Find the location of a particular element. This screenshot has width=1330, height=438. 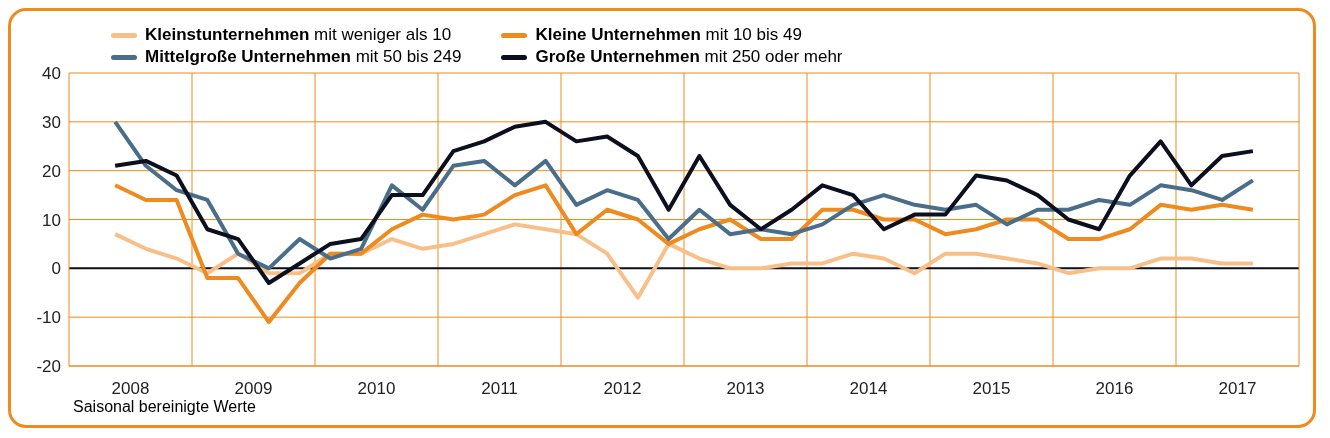

y-tick-label: -10 is located at coordinates (48, 318).